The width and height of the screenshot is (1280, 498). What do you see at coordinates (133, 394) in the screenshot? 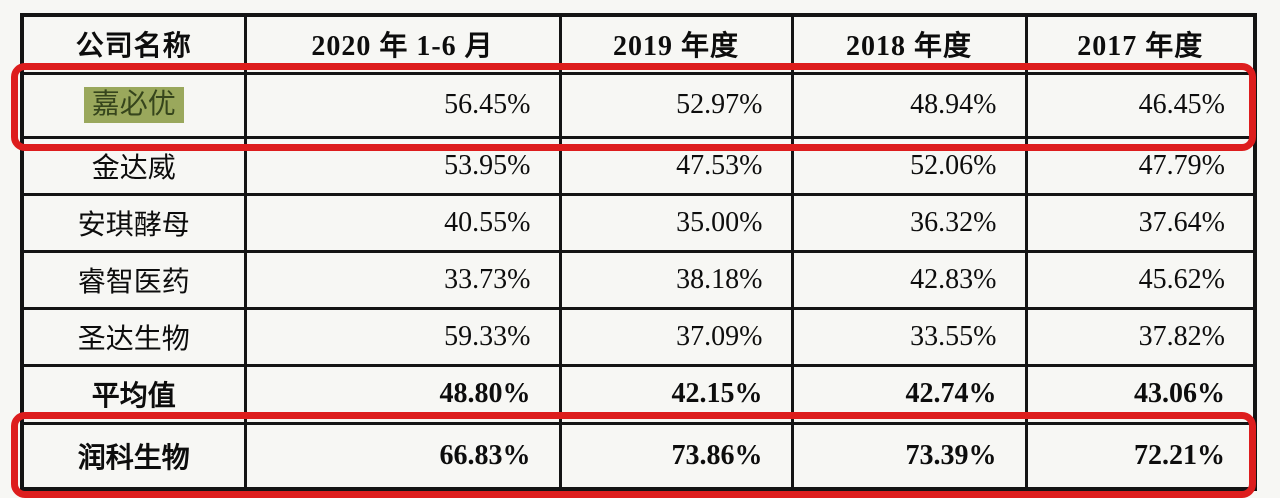
I see `average-label-cell: 平均值` at bounding box center [133, 394].